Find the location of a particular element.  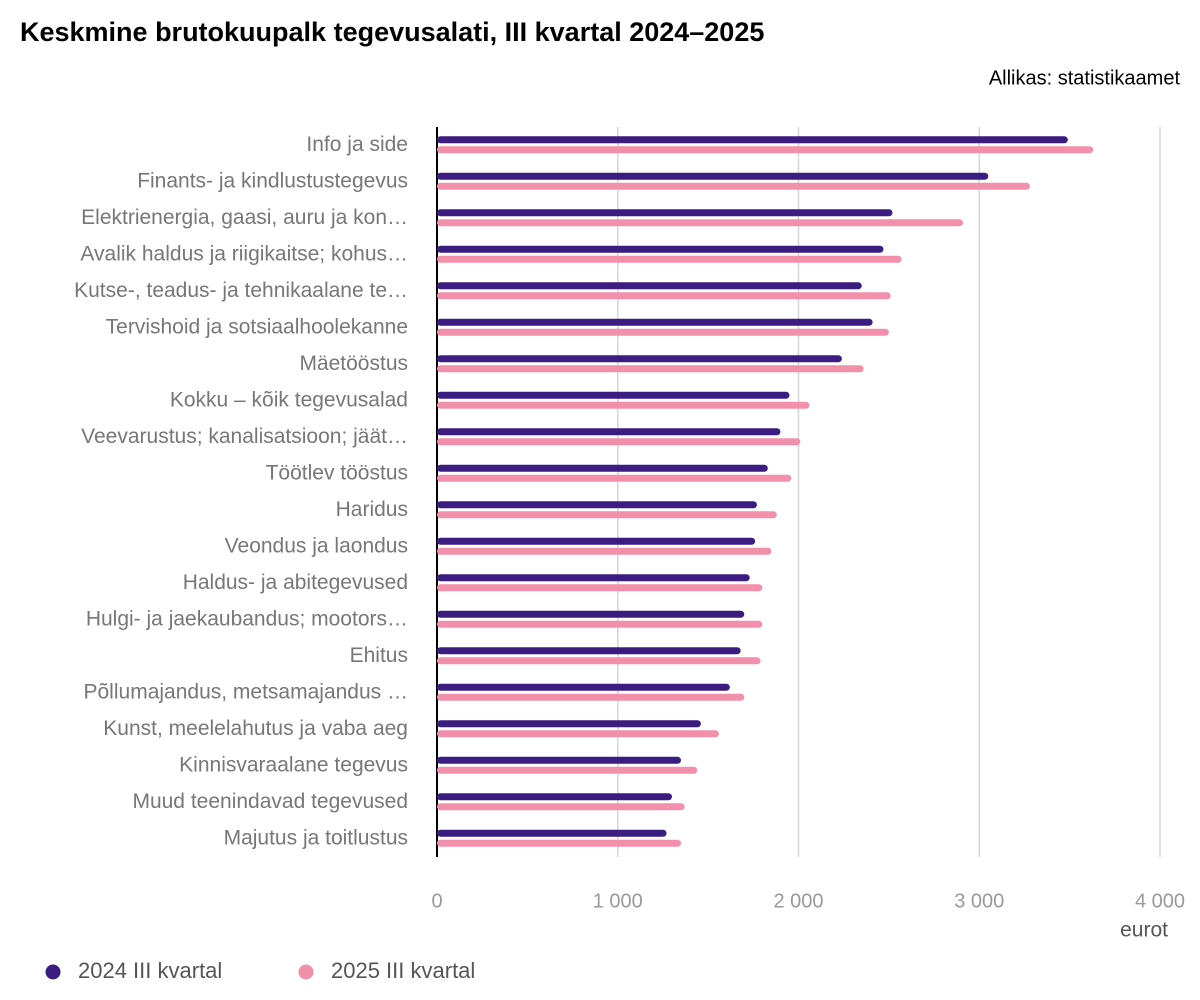

y-tick-label: Finants- ja kindlustustegevus is located at coordinates (272, 180).